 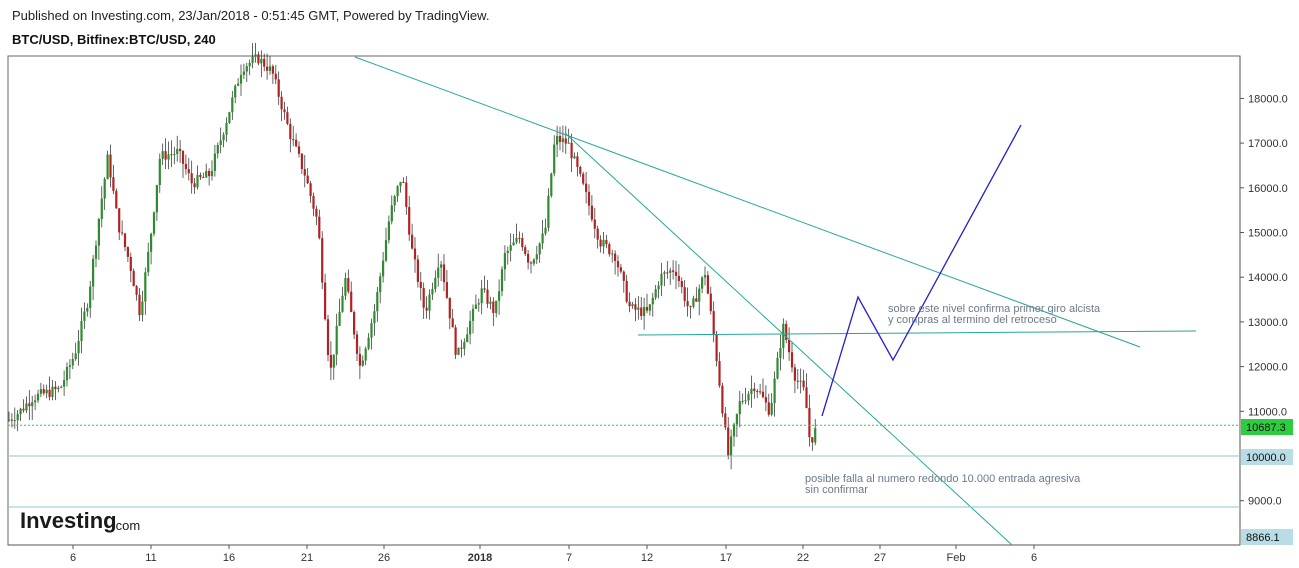 I want to click on x-tick-label: 6, so click(x=73, y=558).